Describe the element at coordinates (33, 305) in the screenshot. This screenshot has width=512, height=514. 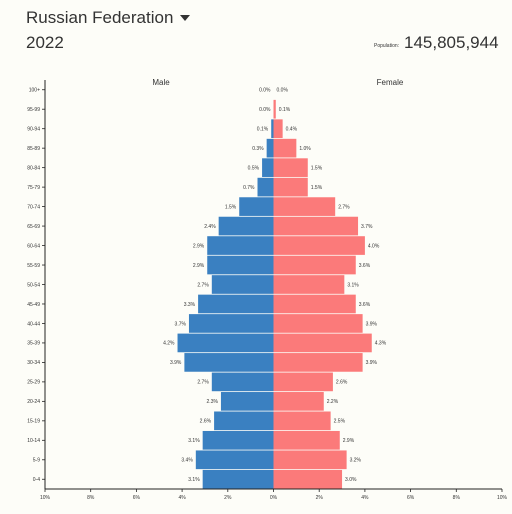
I see `y-tick-label: 45-49` at that location.